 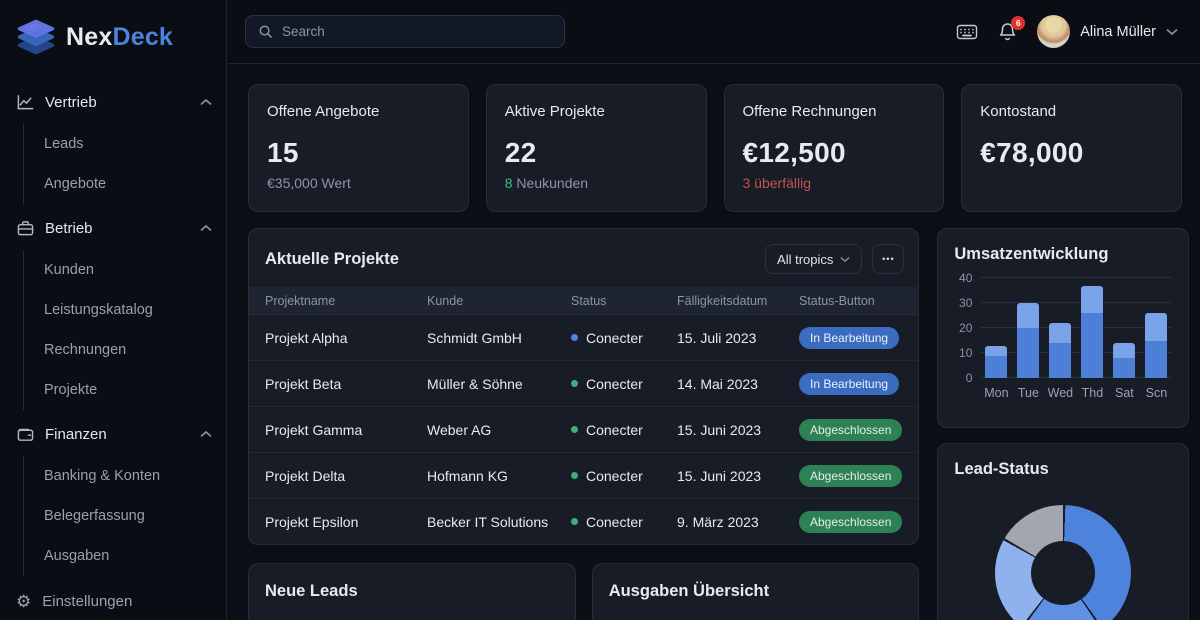 I want to click on stat-title: Offene Angebote, so click(x=323, y=111).